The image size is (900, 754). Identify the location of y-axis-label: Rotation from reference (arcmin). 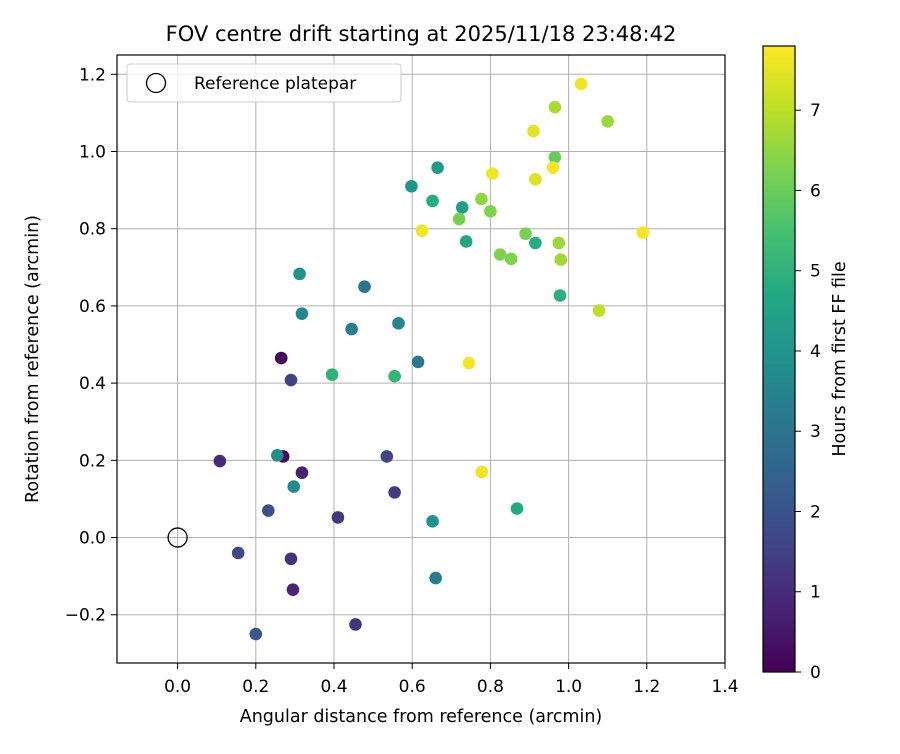
(33, 359).